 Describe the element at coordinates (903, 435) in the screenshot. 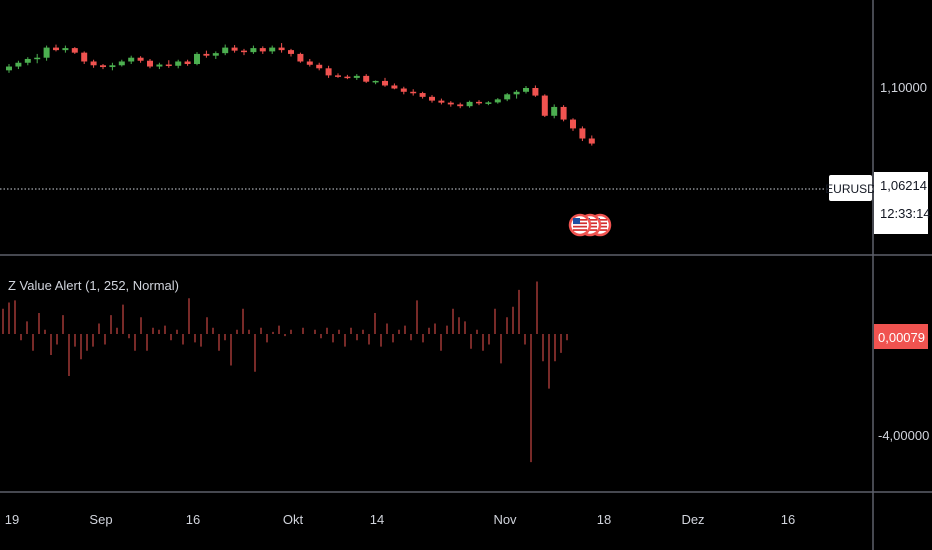

I see `indicator-axis-tick: -4,00000` at that location.